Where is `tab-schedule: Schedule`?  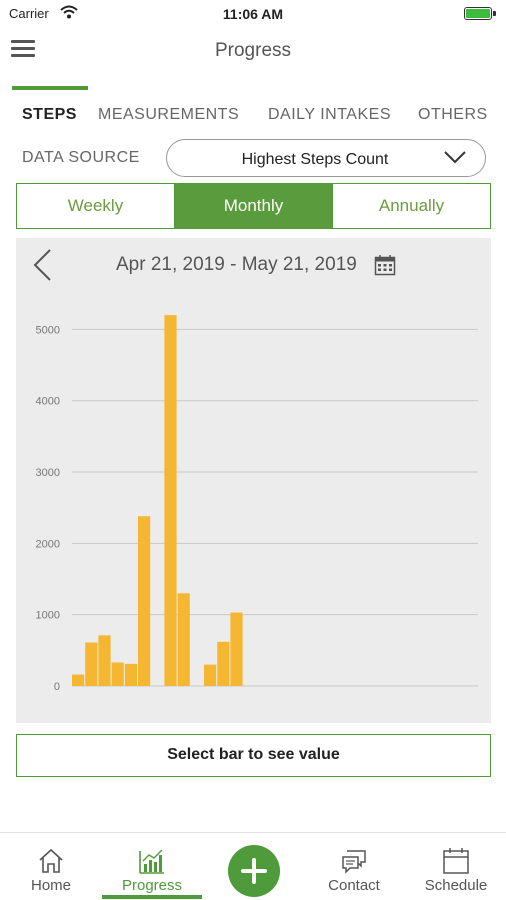
tab-schedule: Schedule is located at coordinates (456, 866).